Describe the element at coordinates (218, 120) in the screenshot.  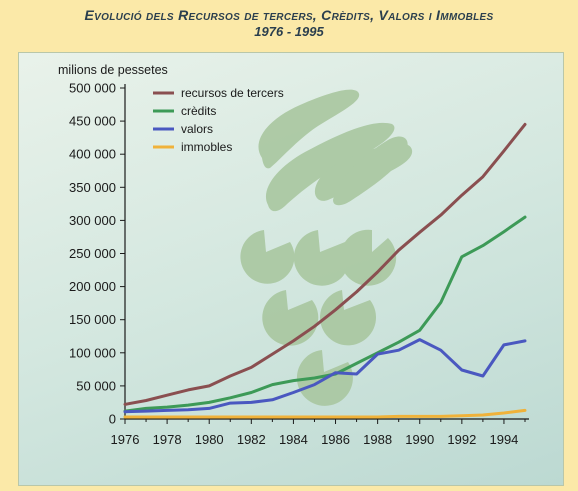
I see `chart-legend: recursos de tercers crèdits valors immobles` at that location.